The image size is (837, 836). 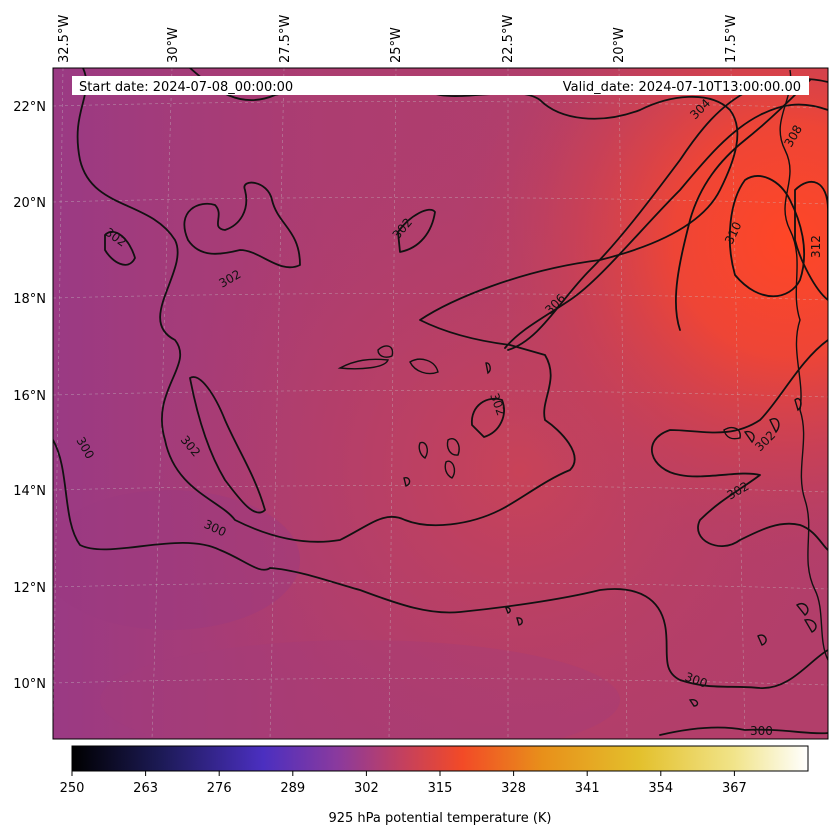 What do you see at coordinates (416, 230) in the screenshot?
I see `contour-302-east-blob` at bounding box center [416, 230].